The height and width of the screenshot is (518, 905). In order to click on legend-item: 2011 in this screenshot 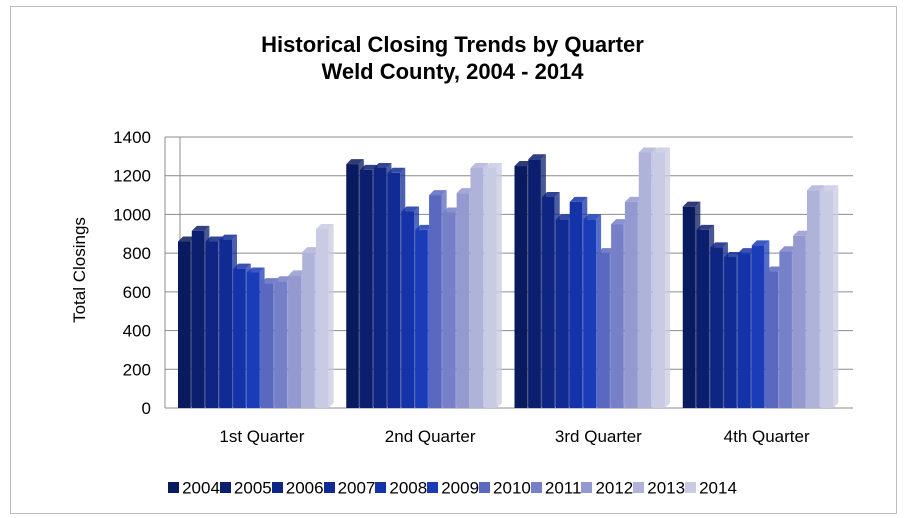, I will do `click(555, 488)`.